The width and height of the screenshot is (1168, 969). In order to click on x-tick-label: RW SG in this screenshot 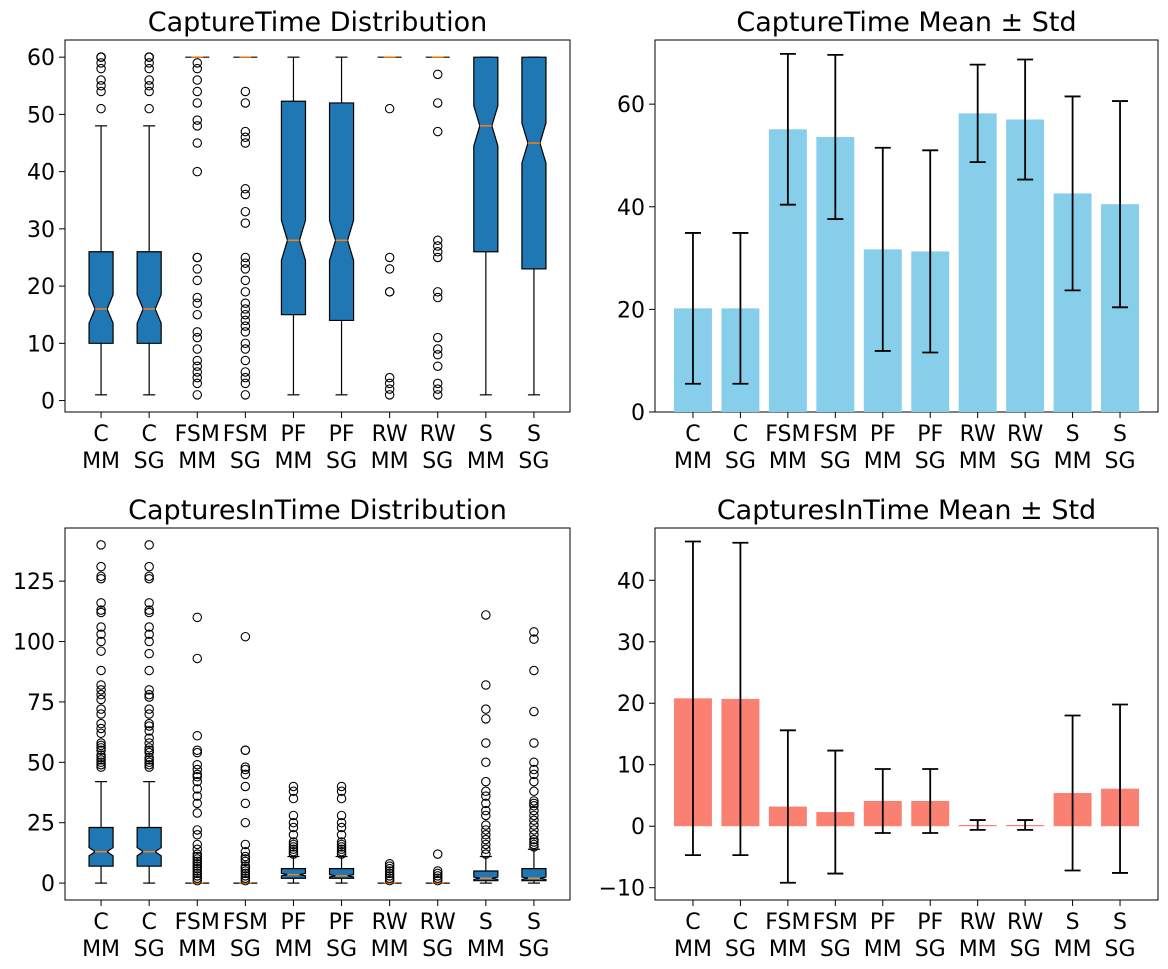, I will do `click(438, 936)`.